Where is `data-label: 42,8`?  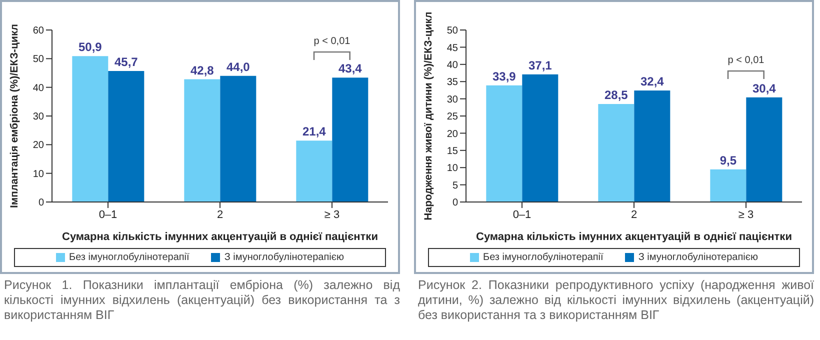
data-label: 42,8 is located at coordinates (202, 70).